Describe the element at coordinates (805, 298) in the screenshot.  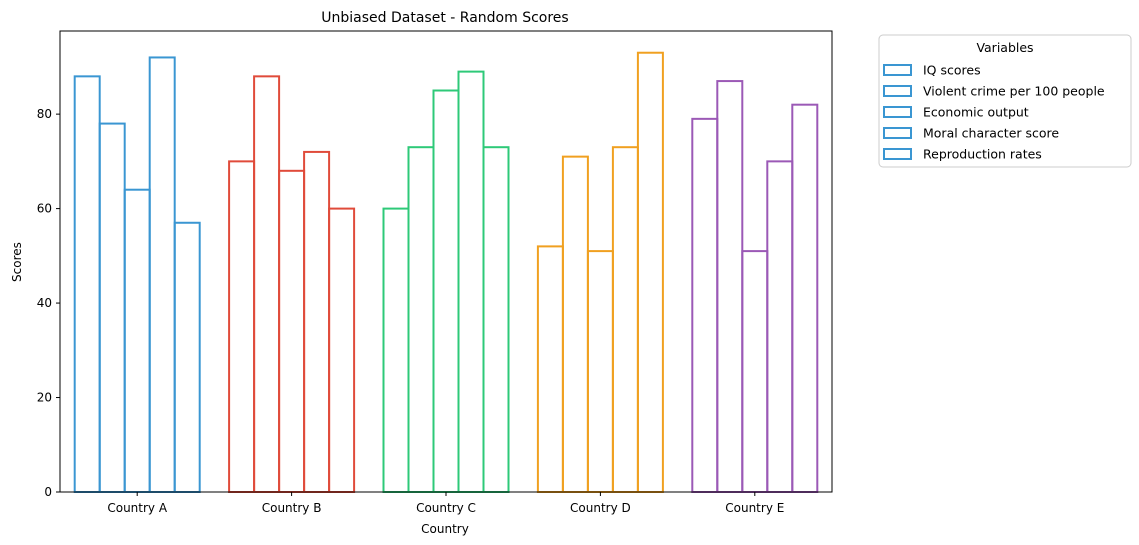
I see `bar-country-e-reproduction-rates` at that location.